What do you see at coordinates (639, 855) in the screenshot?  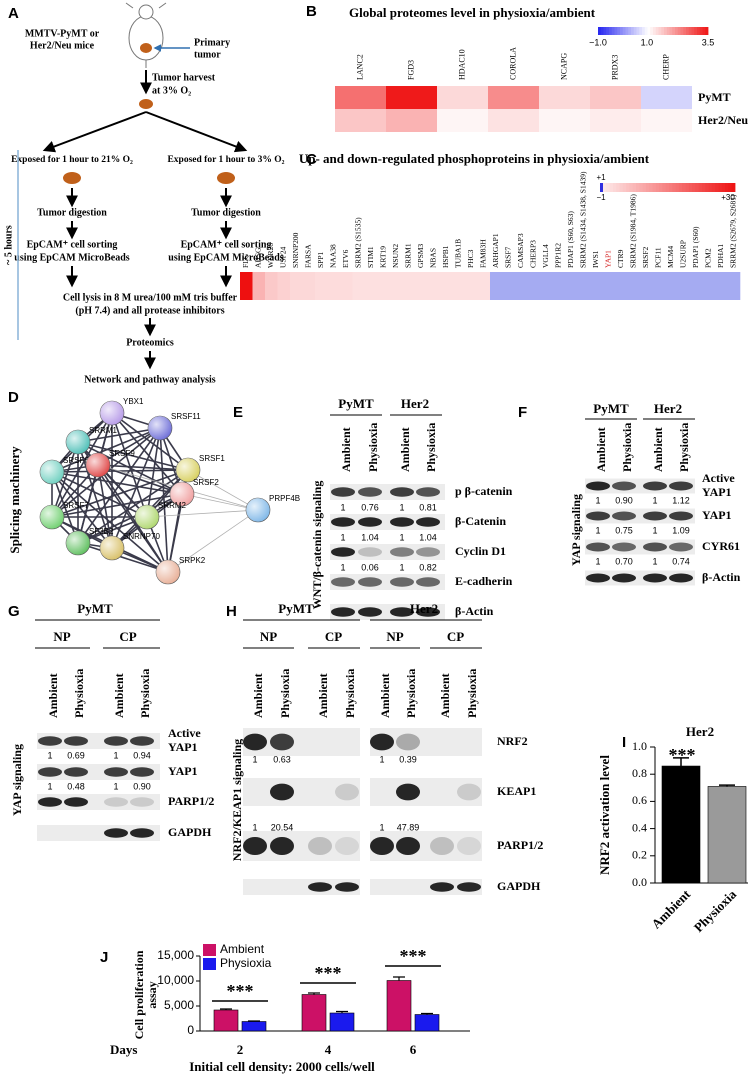 I see `y-tick-label: 0.2` at bounding box center [639, 855].